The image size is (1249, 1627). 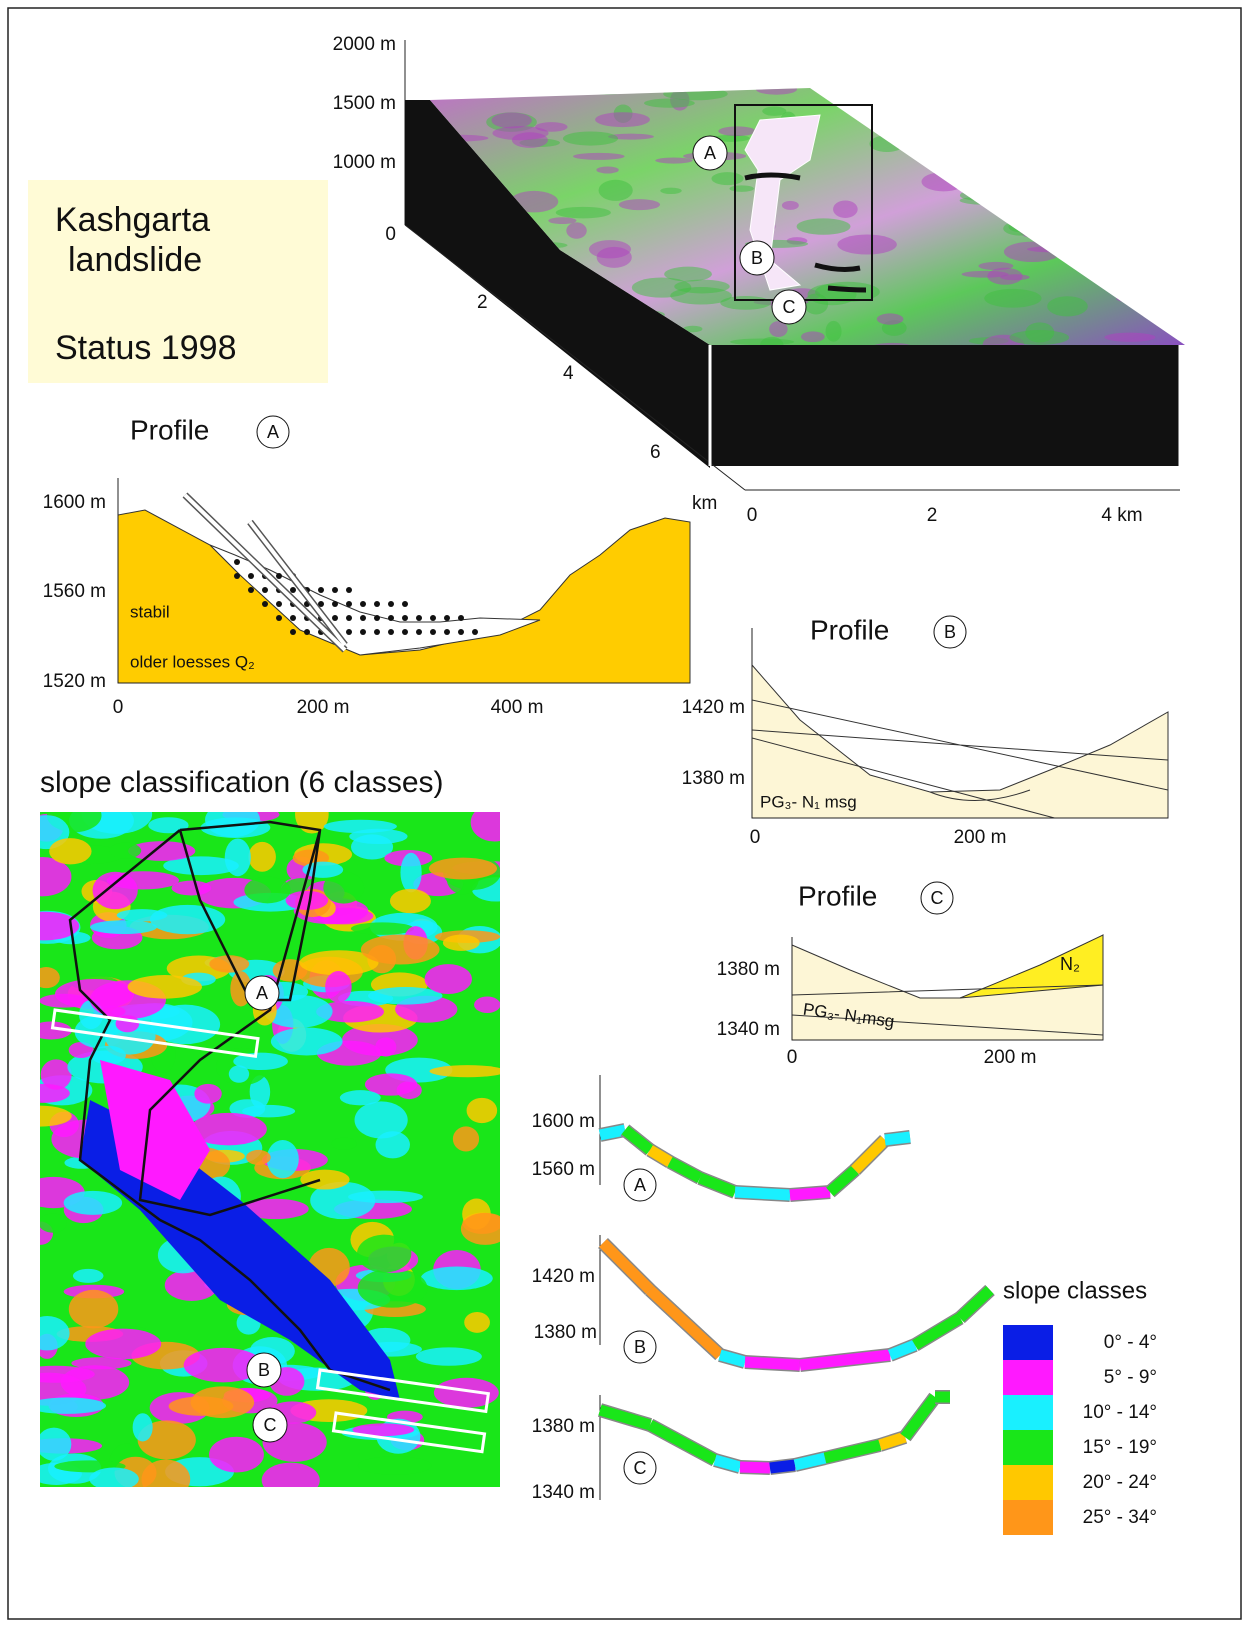 What do you see at coordinates (710, 153) in the screenshot?
I see `marker-label: A` at bounding box center [710, 153].